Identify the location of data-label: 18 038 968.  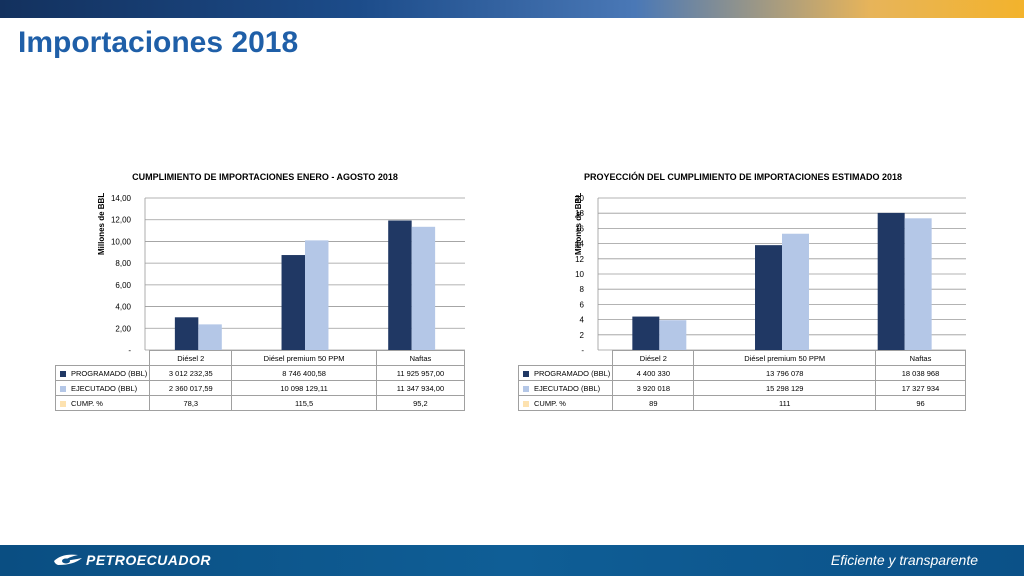
(920, 373).